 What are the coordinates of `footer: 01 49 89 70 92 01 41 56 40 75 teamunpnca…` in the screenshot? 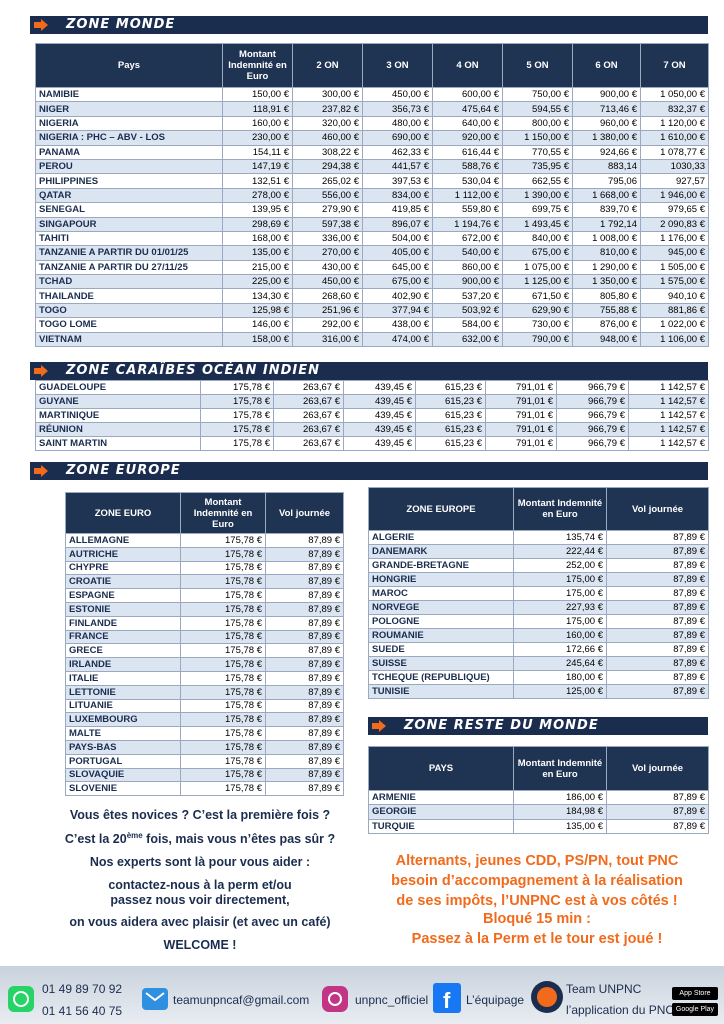 It's located at (362, 995).